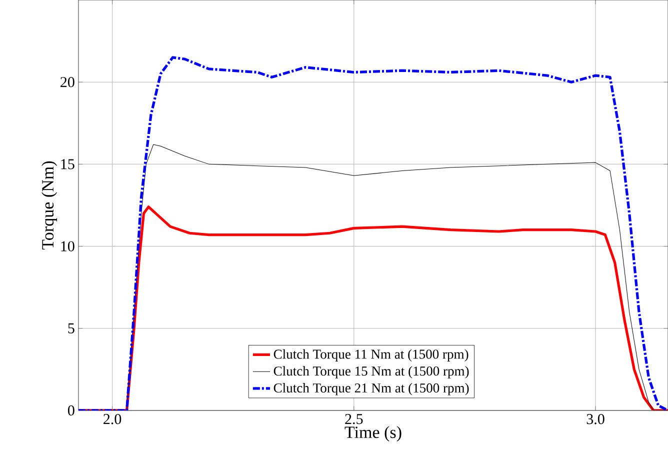 The width and height of the screenshot is (668, 473). I want to click on legend-label: Clutch Torque 15 Nm at (1500 rpm), so click(371, 372).